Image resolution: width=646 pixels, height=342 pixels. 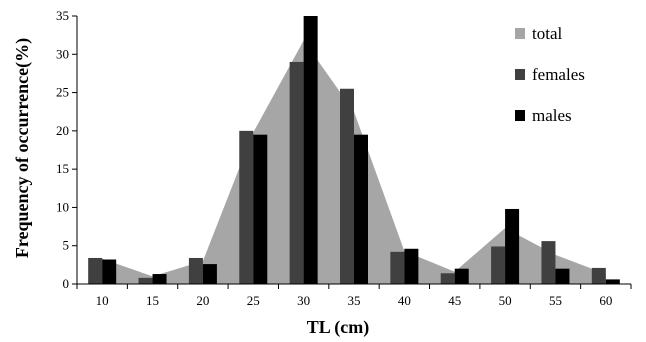 I want to click on x-tick-label: 45, so click(x=454, y=300).